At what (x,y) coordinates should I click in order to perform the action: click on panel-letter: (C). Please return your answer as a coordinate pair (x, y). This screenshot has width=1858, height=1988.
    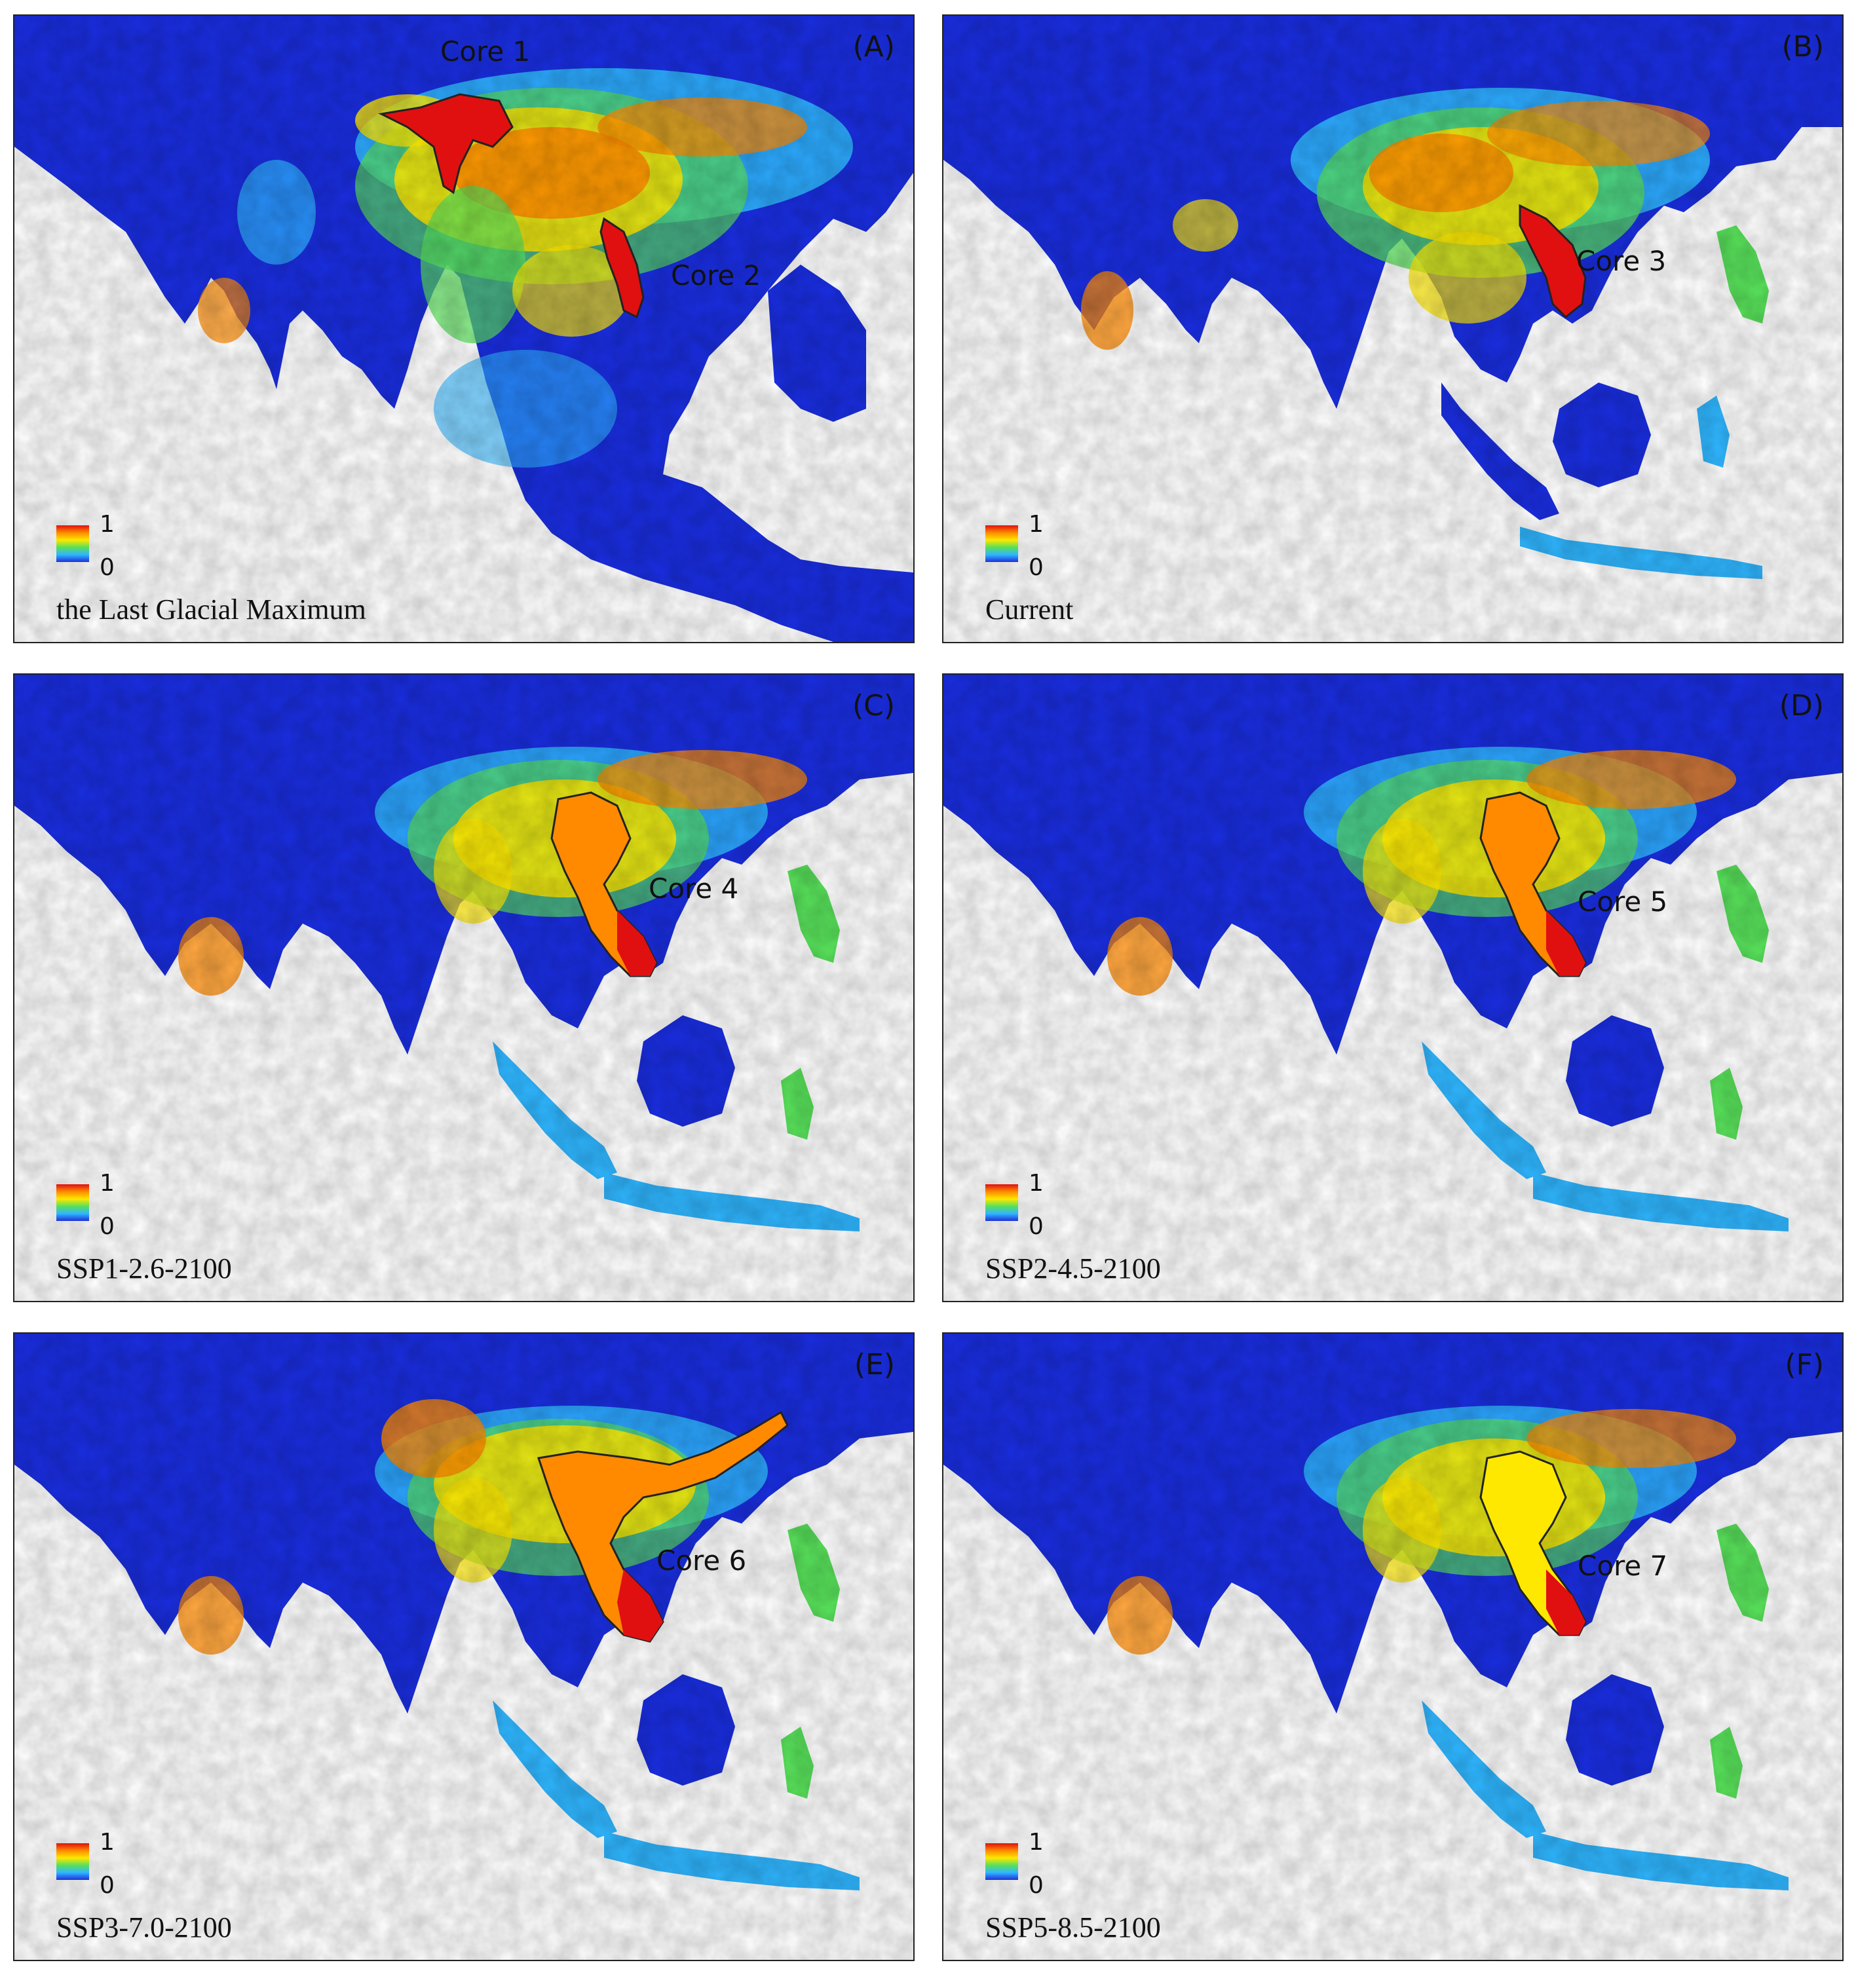
    Looking at the image, I should click on (873, 705).